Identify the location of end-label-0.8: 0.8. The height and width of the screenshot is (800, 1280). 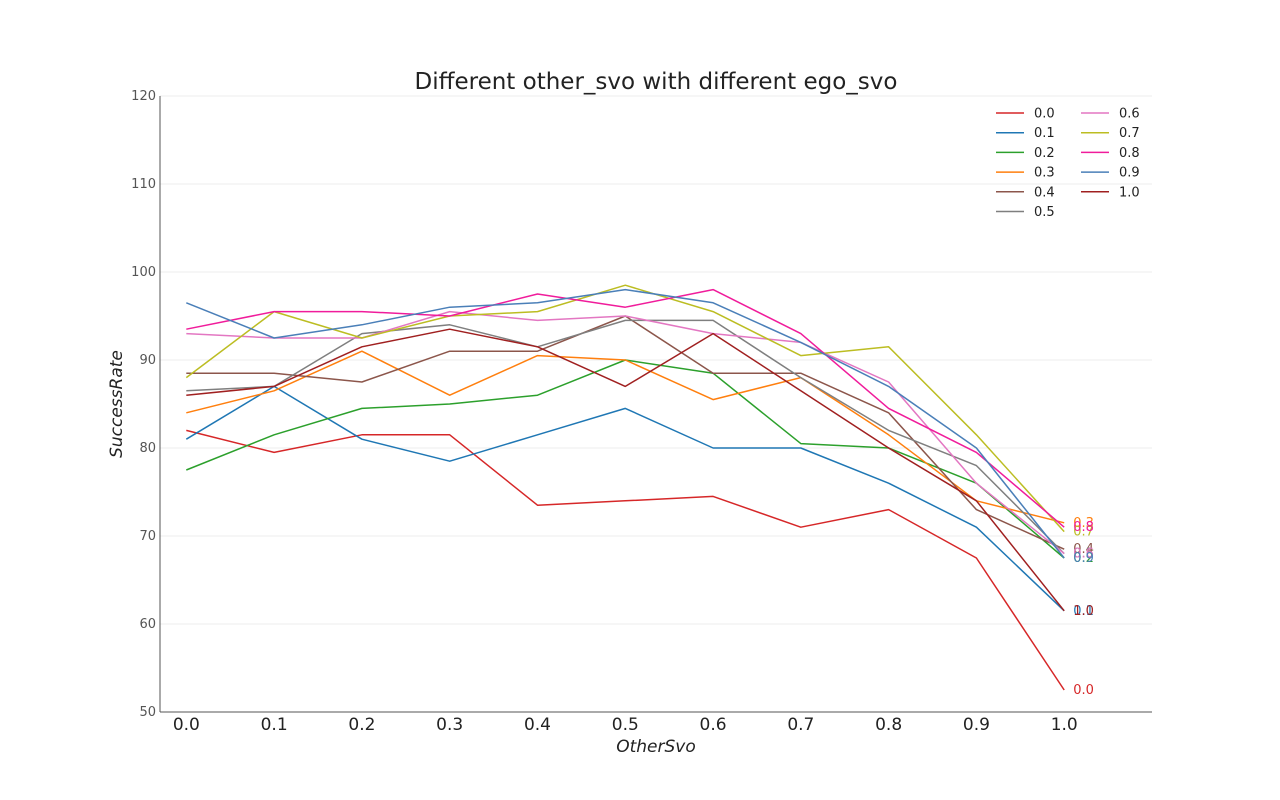
(1083, 527).